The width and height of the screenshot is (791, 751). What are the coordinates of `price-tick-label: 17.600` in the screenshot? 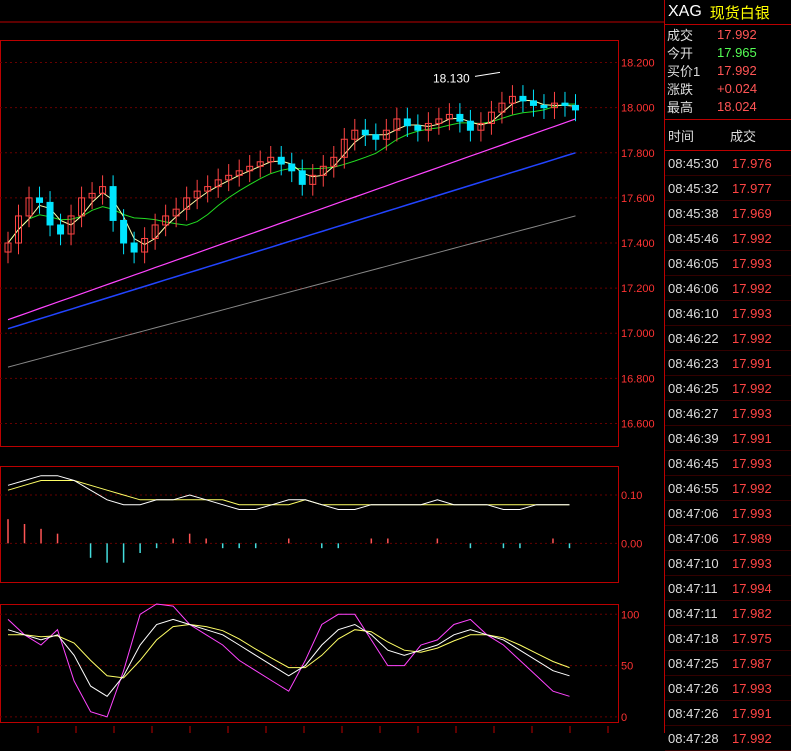 It's located at (638, 199).